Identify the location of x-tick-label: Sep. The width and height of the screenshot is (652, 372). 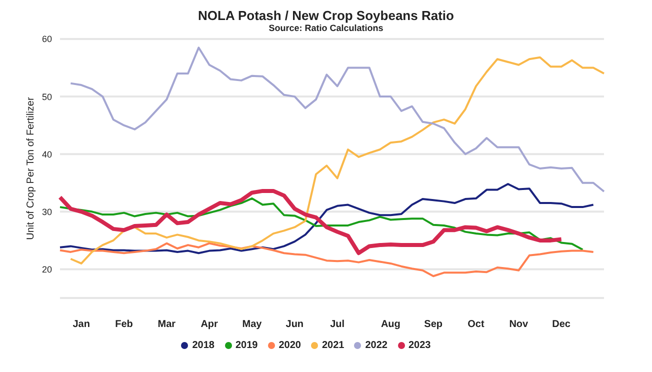
(433, 324).